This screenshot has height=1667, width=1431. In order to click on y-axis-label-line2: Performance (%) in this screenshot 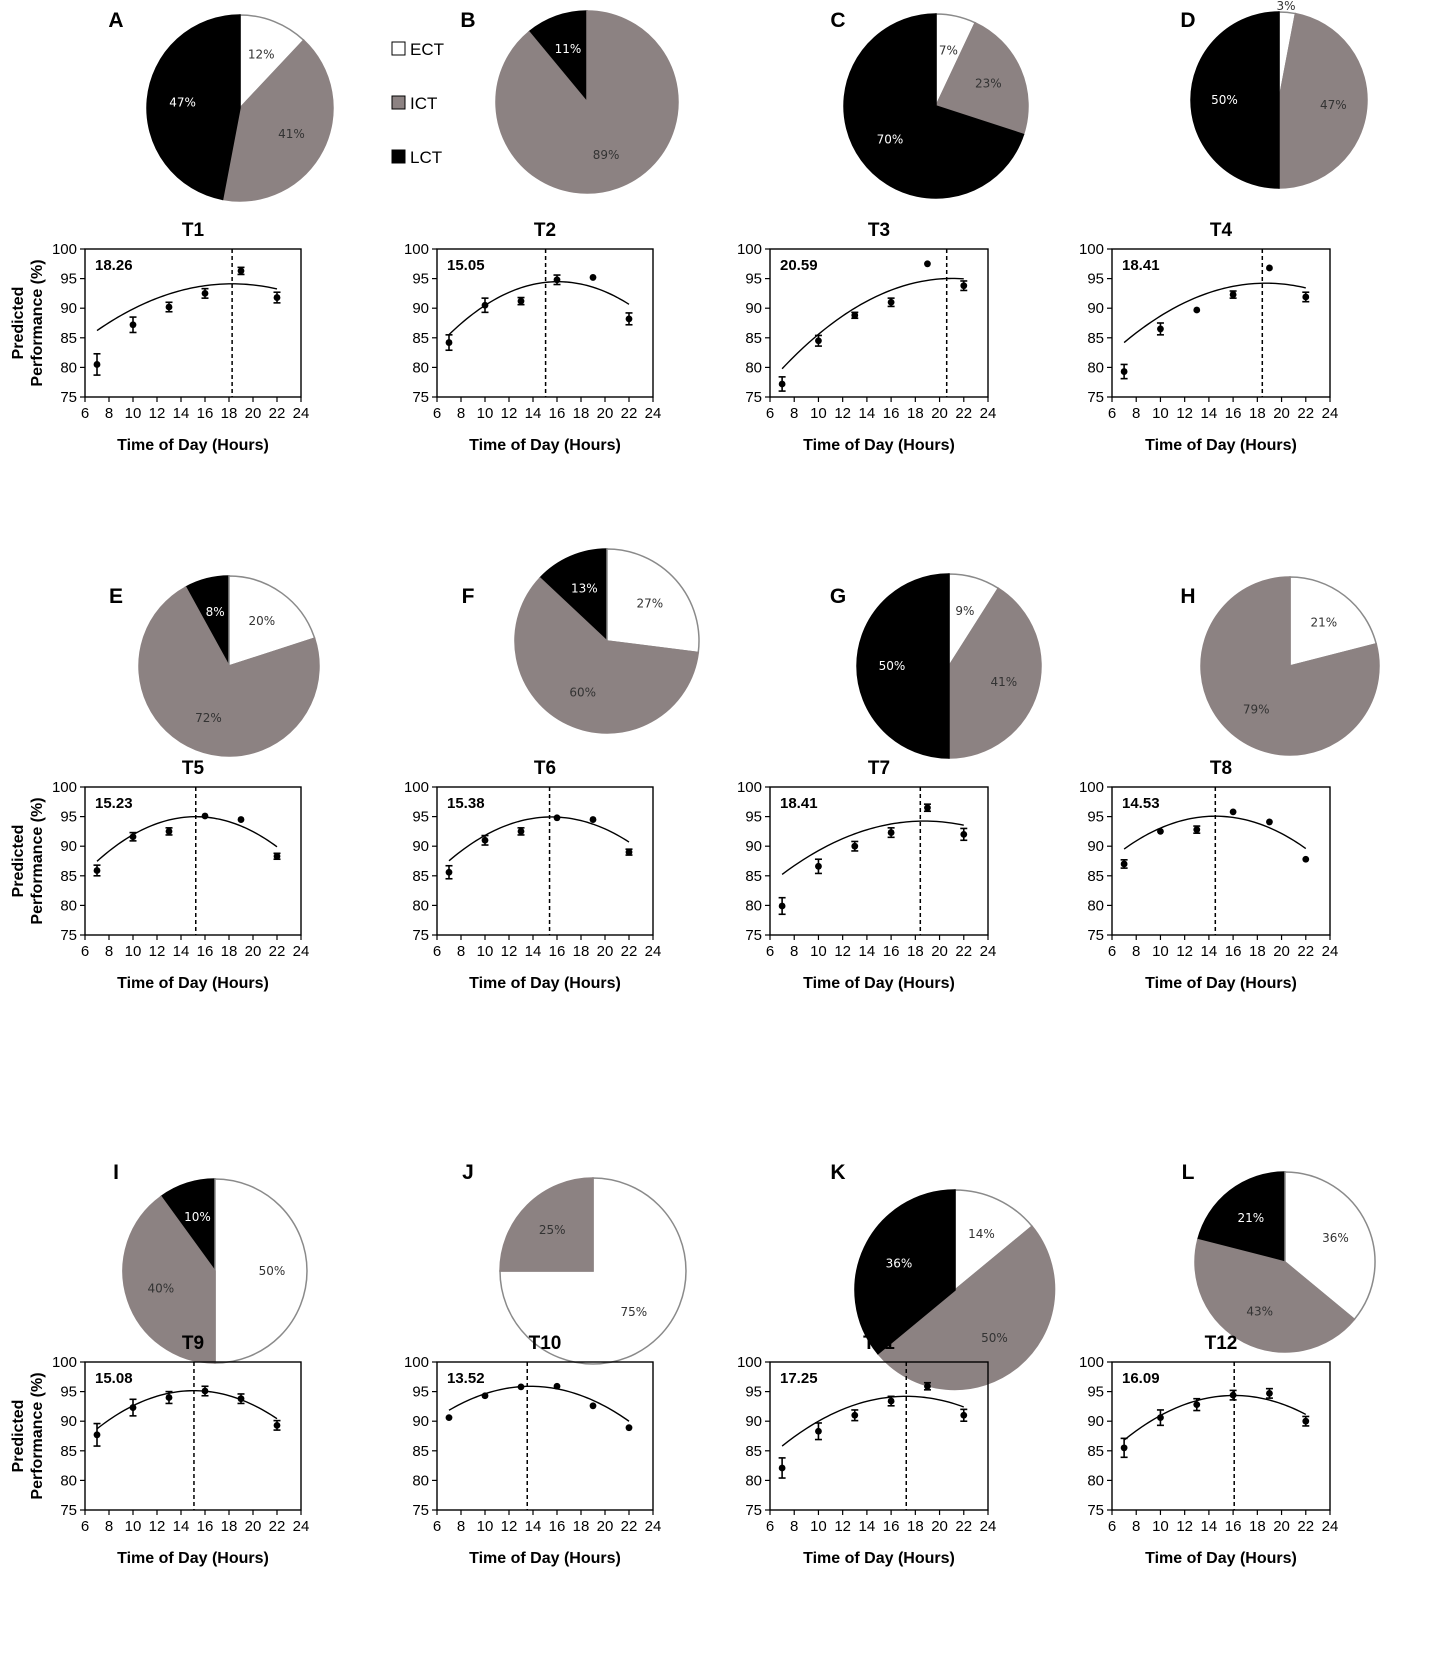, I will do `click(37, 322)`.